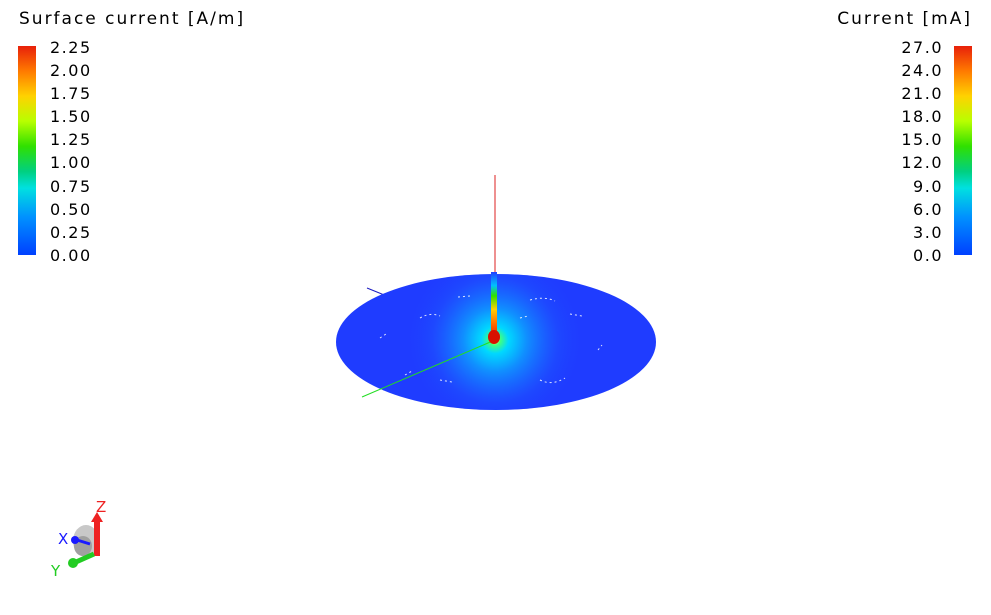  What do you see at coordinates (904, 19) in the screenshot?
I see `current-legend-title: Current [mA]` at bounding box center [904, 19].